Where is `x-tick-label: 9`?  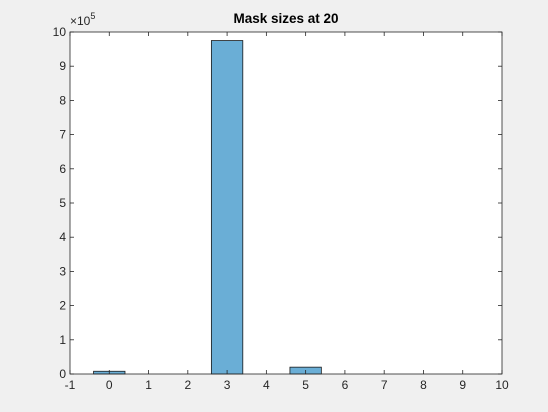 x-tick-label: 9 is located at coordinates (462, 385).